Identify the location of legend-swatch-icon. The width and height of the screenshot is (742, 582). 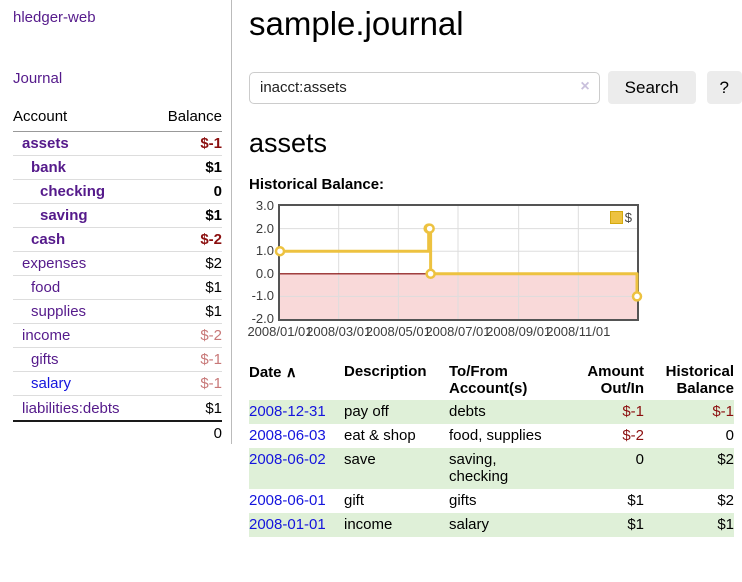
(616, 217).